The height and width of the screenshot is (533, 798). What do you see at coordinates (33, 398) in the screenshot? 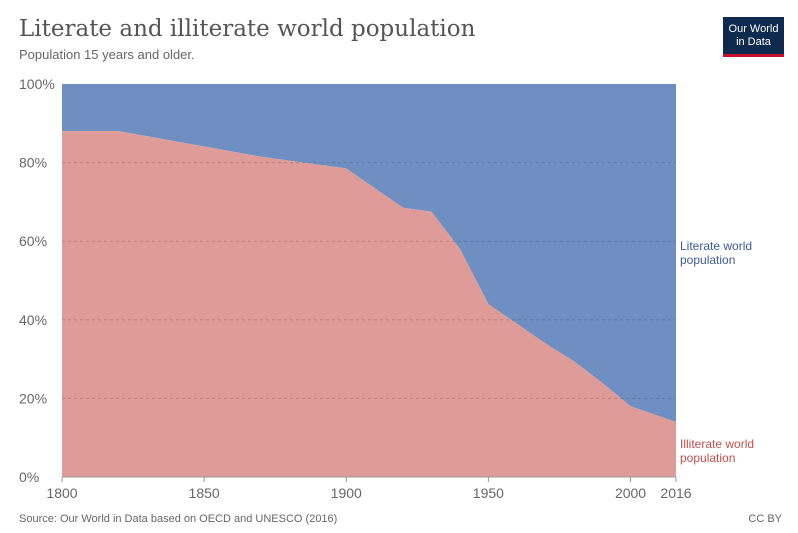
I see `y-tick-label: 20%` at bounding box center [33, 398].